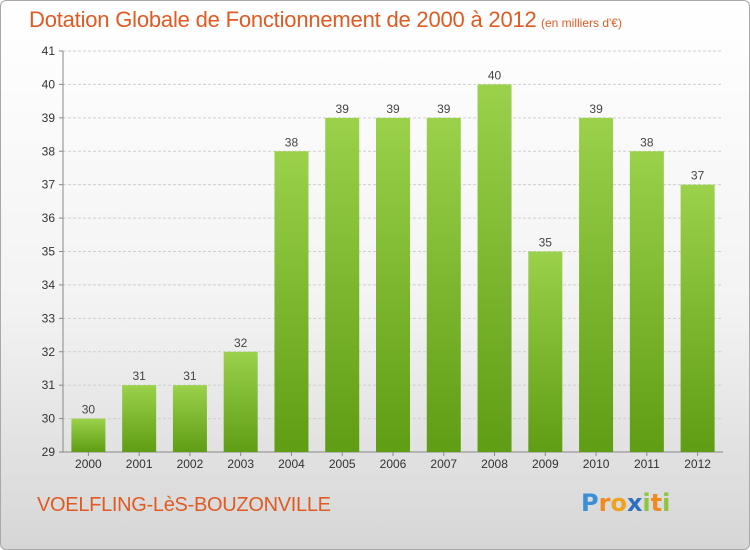 The height and width of the screenshot is (550, 750). What do you see at coordinates (49, 318) in the screenshot?
I see `y-tick-label: 33` at bounding box center [49, 318].